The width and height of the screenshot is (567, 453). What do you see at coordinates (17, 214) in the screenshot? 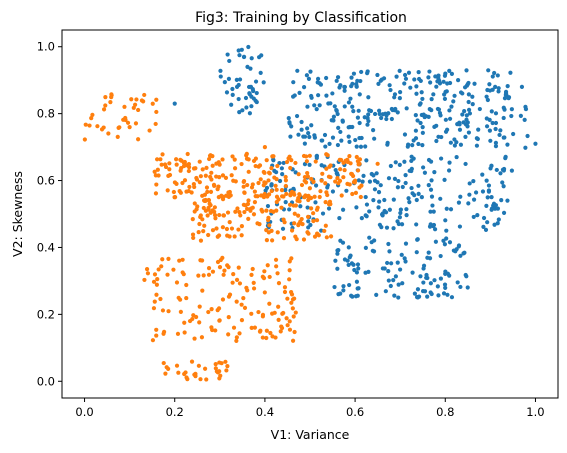
I see `y-axis-label: V2: Skewness` at bounding box center [17, 214].